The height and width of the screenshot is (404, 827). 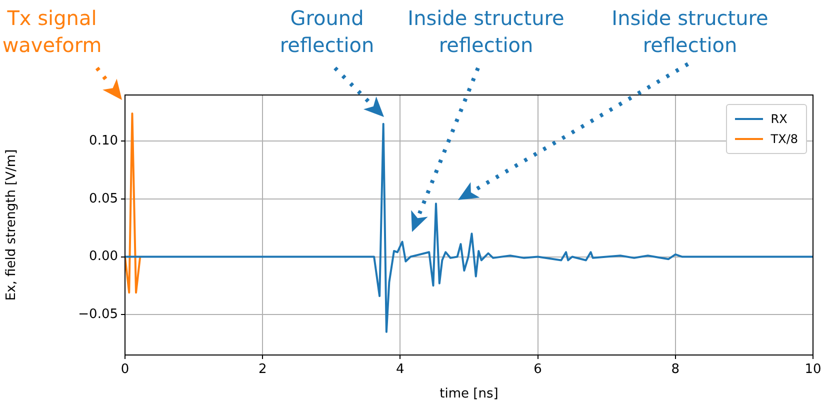 I want to click on x-tick-label: 6, so click(x=538, y=370).